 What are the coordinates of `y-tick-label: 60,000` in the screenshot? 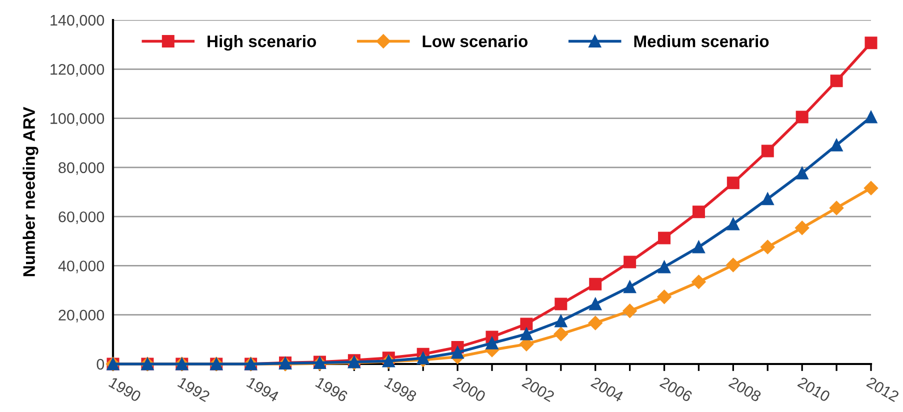 It's located at (81, 217).